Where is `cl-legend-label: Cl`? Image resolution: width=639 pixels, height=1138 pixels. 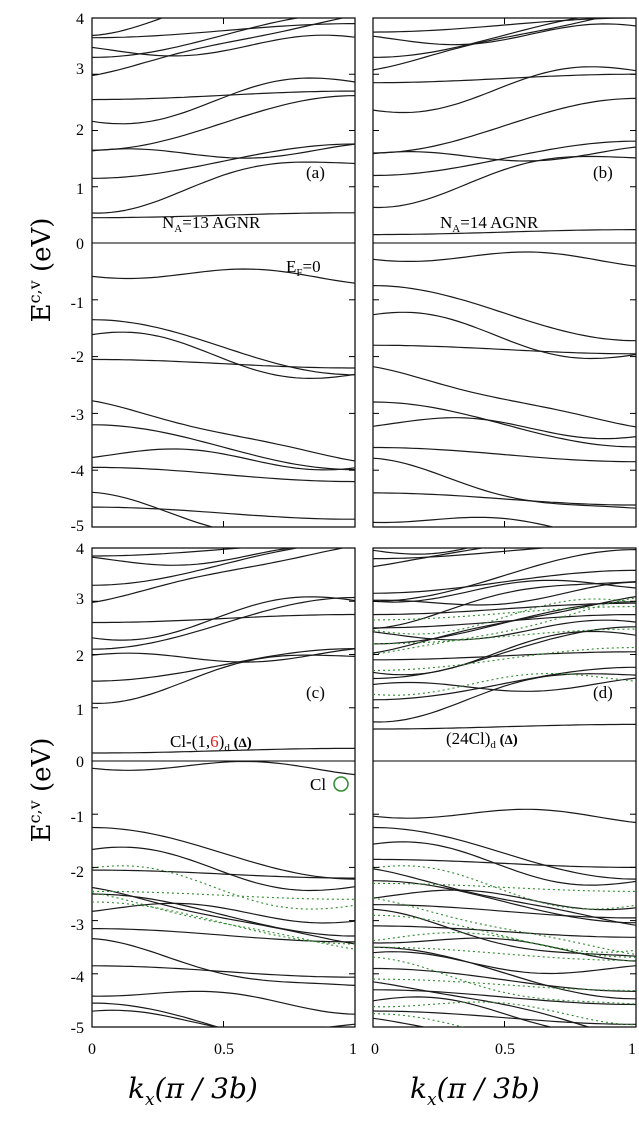
cl-legend-label: Cl is located at coordinates (318, 784).